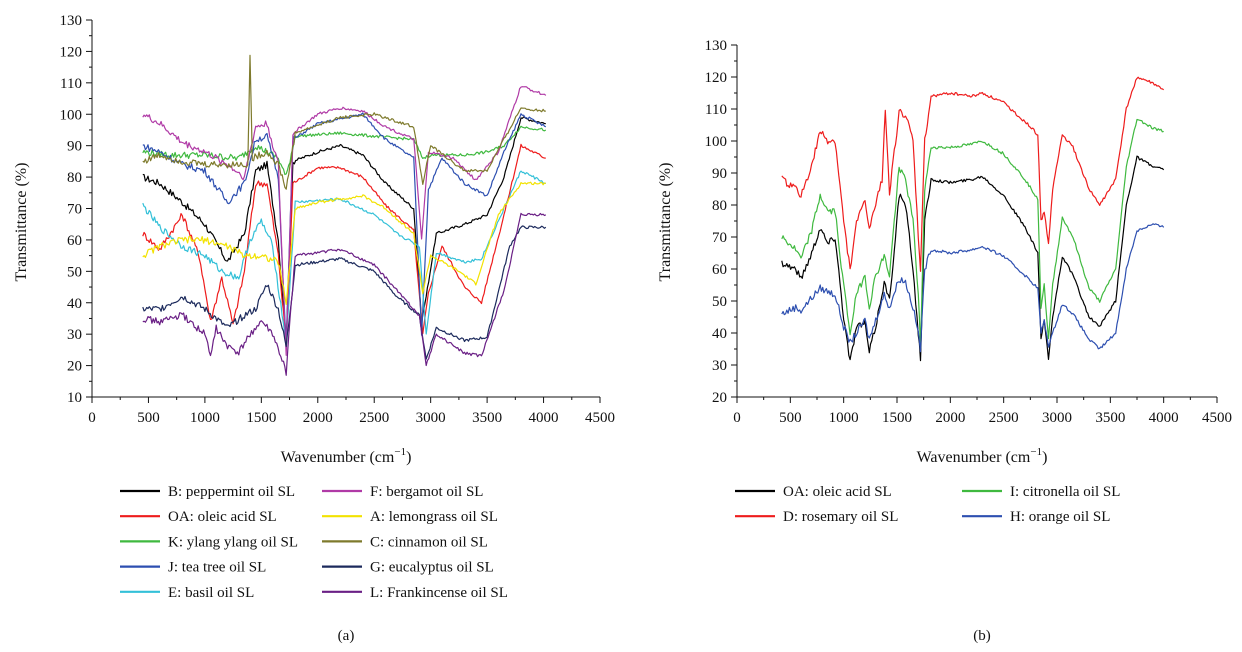 The image size is (1242, 652). I want to click on panel-b-y-tick-label: 60, so click(719, 270).